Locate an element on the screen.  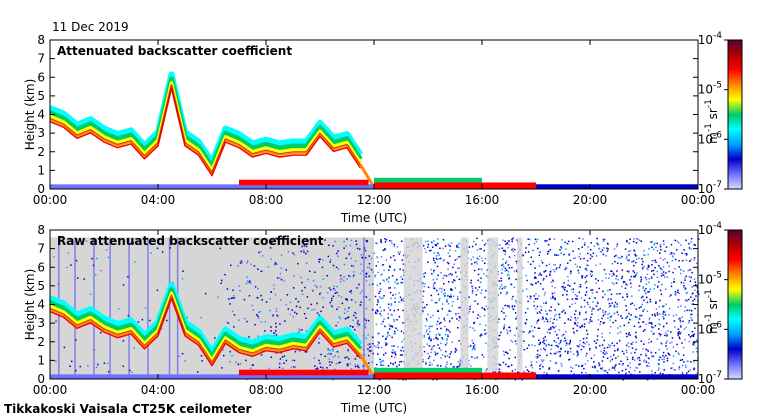
fog-descent is located at coordinates (367, 366).